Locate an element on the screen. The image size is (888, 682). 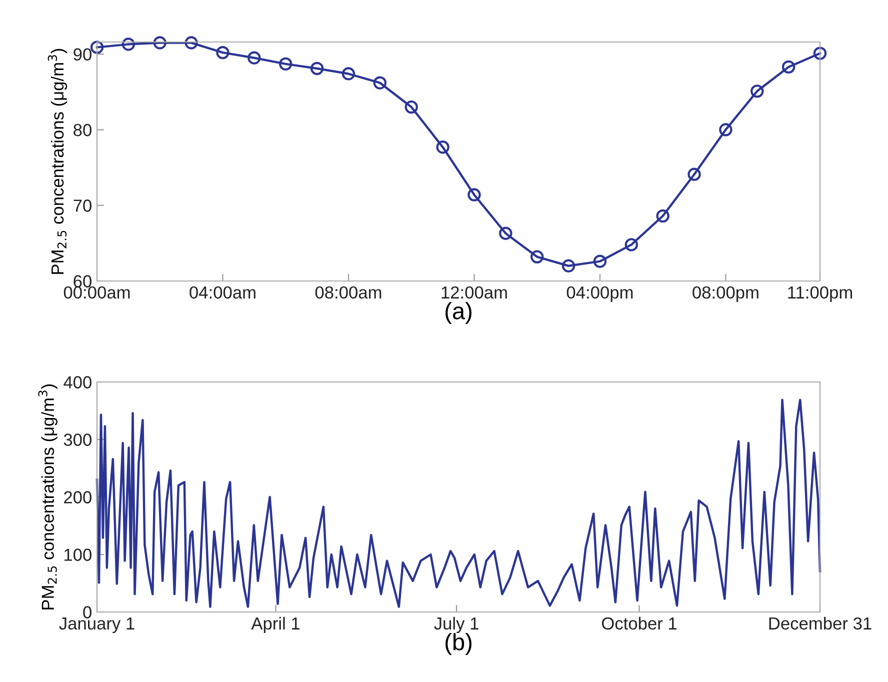
y-tick-label: 300 is located at coordinates (78, 440).